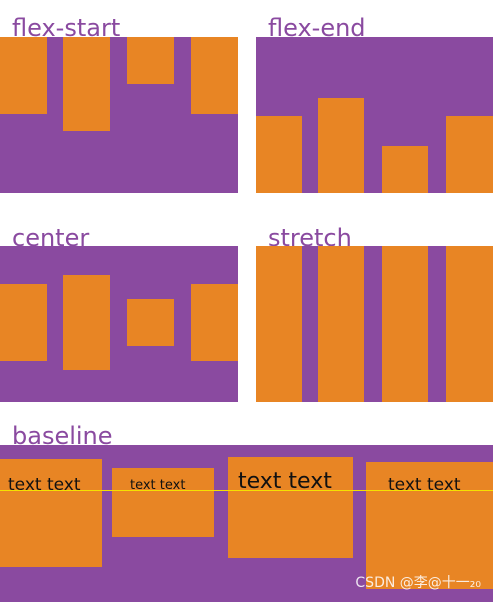  I want to click on baseline-item-1: text text, so click(51, 513).